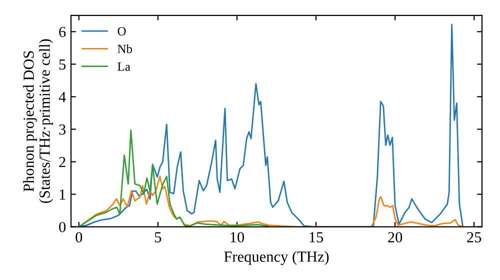 This screenshot has height=280, width=500. I want to click on y-tick-label: 5, so click(62, 64).